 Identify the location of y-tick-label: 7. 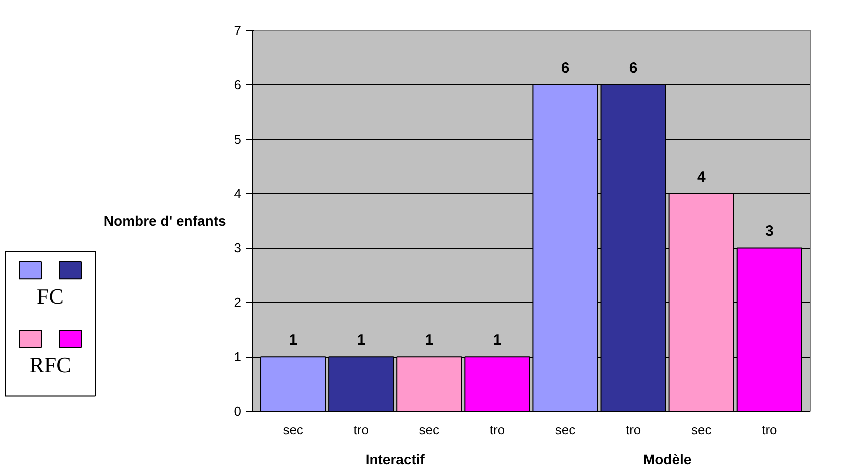
(238, 30).